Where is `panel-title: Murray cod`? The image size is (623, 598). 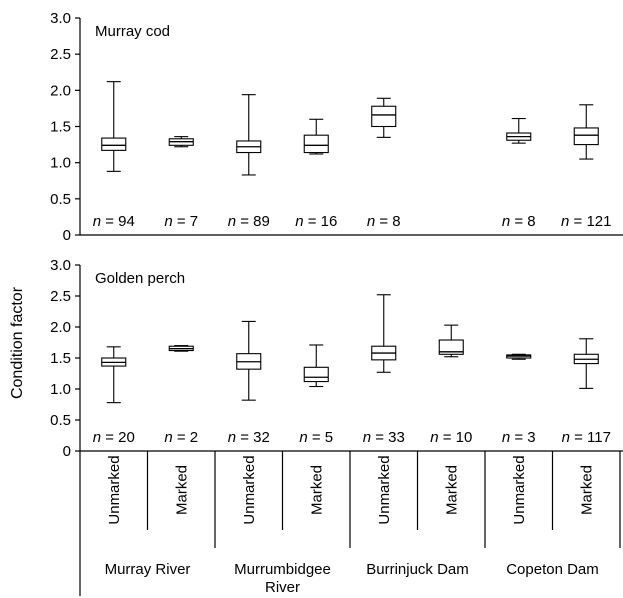 panel-title: Murray cod is located at coordinates (132, 31).